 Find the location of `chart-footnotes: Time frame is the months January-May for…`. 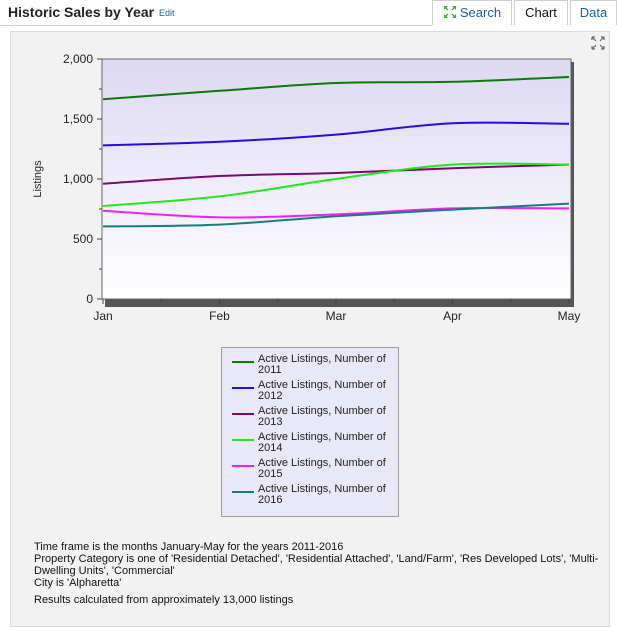

chart-footnotes: Time frame is the months January-May for… is located at coordinates (324, 573).